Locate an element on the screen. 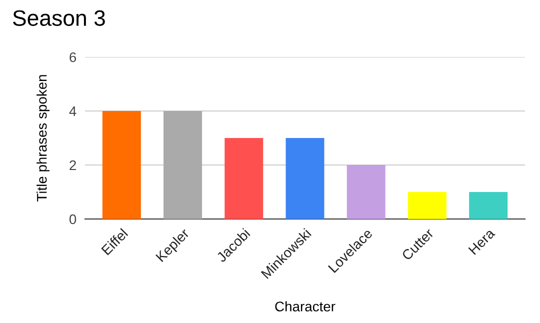 The height and width of the screenshot is (323, 540). x-axis-title: Character is located at coordinates (305, 306).